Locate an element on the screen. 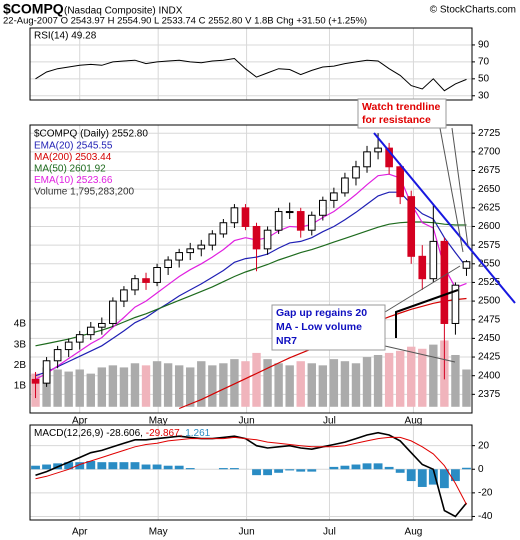  legend-entry: EMA(10) 2523.66 is located at coordinates (73, 180).